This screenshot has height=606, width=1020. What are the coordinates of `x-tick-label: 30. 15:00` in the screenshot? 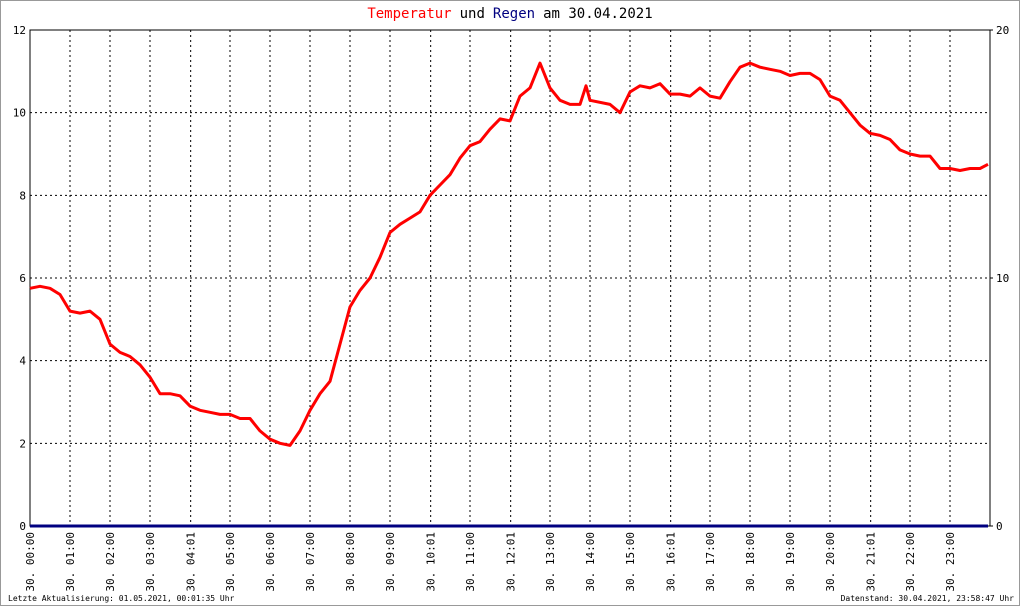 It's located at (630, 562).